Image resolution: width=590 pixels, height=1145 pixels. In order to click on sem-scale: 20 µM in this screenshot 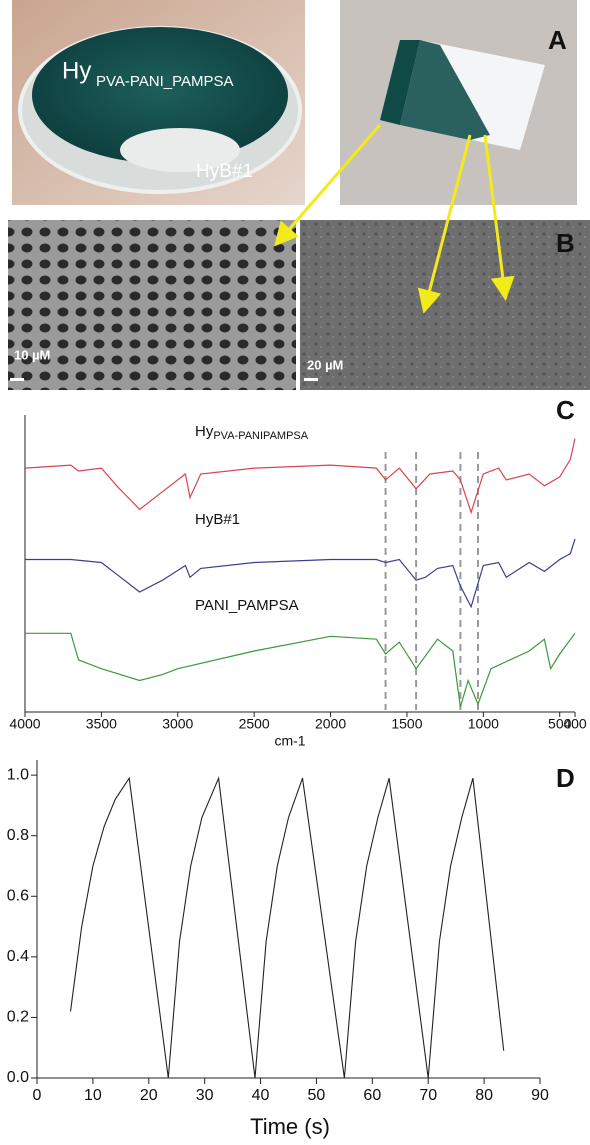, I will do `click(325, 364)`.